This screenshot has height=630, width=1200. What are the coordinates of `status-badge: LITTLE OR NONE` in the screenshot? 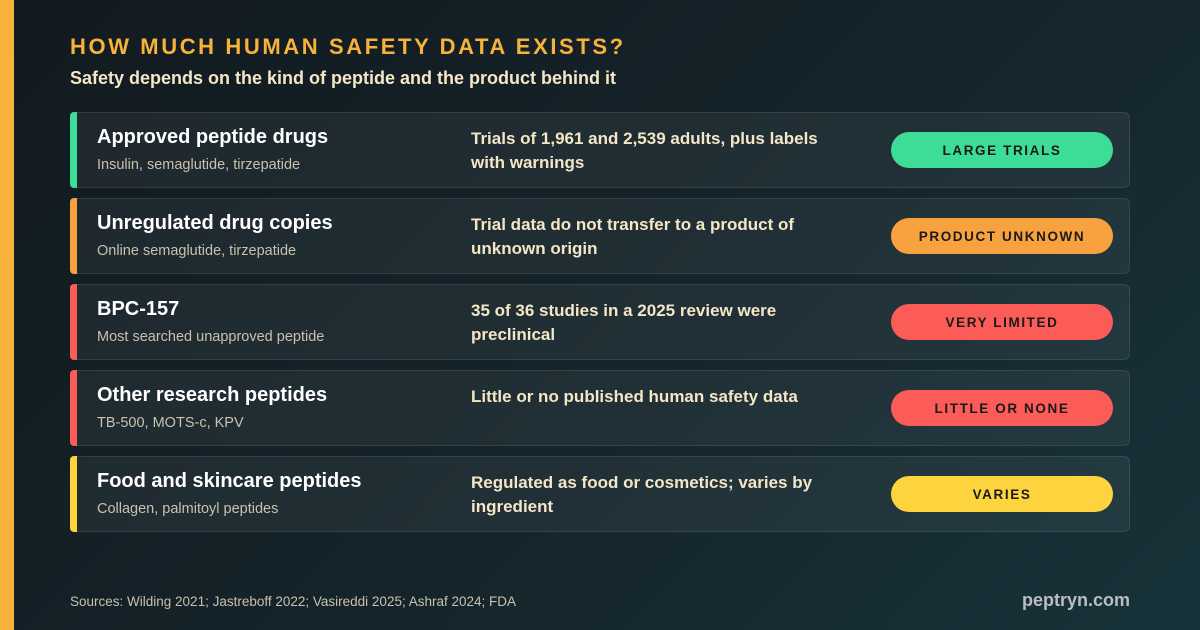 It's located at (1002, 408).